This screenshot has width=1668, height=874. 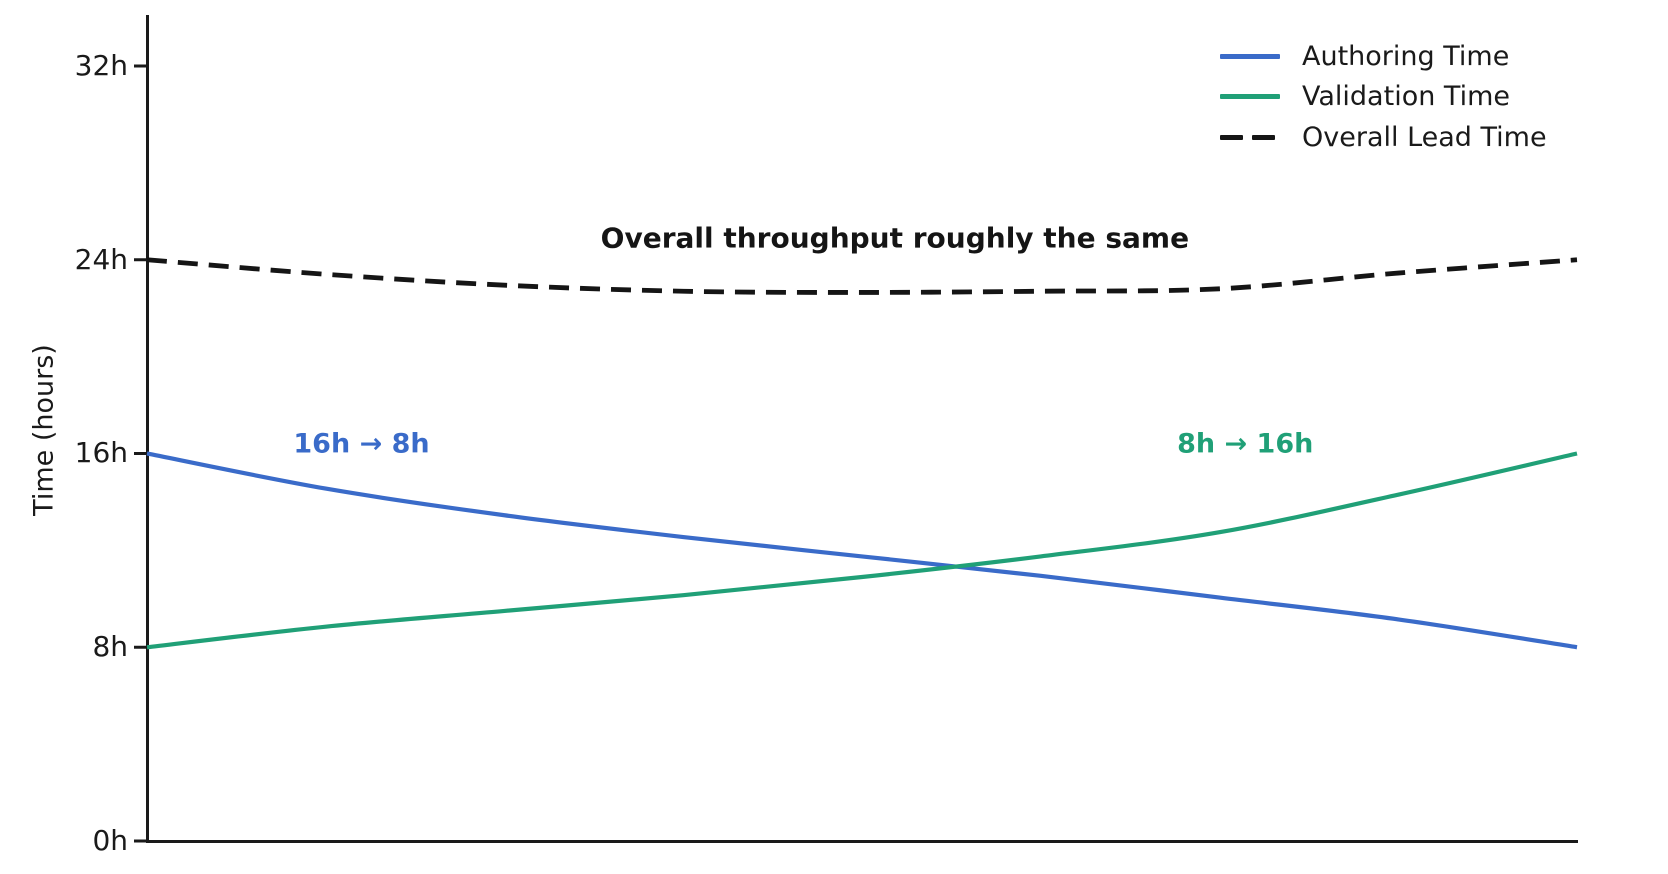 I want to click on legend-item-label: Validation Time, so click(x=1406, y=97).